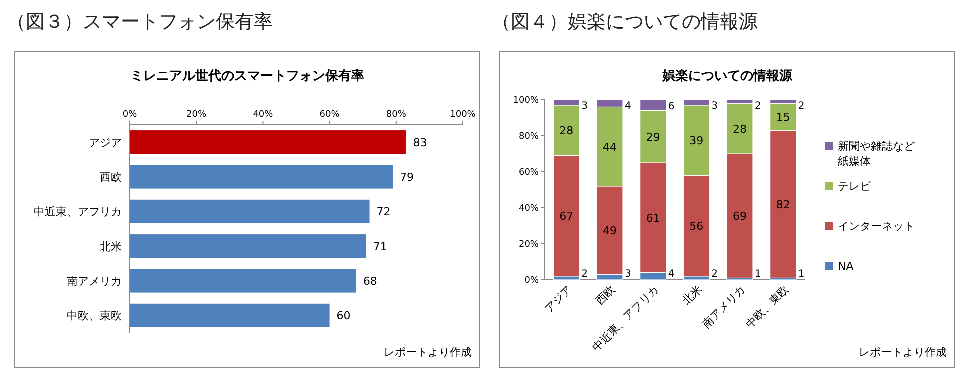  Describe the element at coordinates (610, 147) in the screenshot. I see `data-label: 44` at that location.